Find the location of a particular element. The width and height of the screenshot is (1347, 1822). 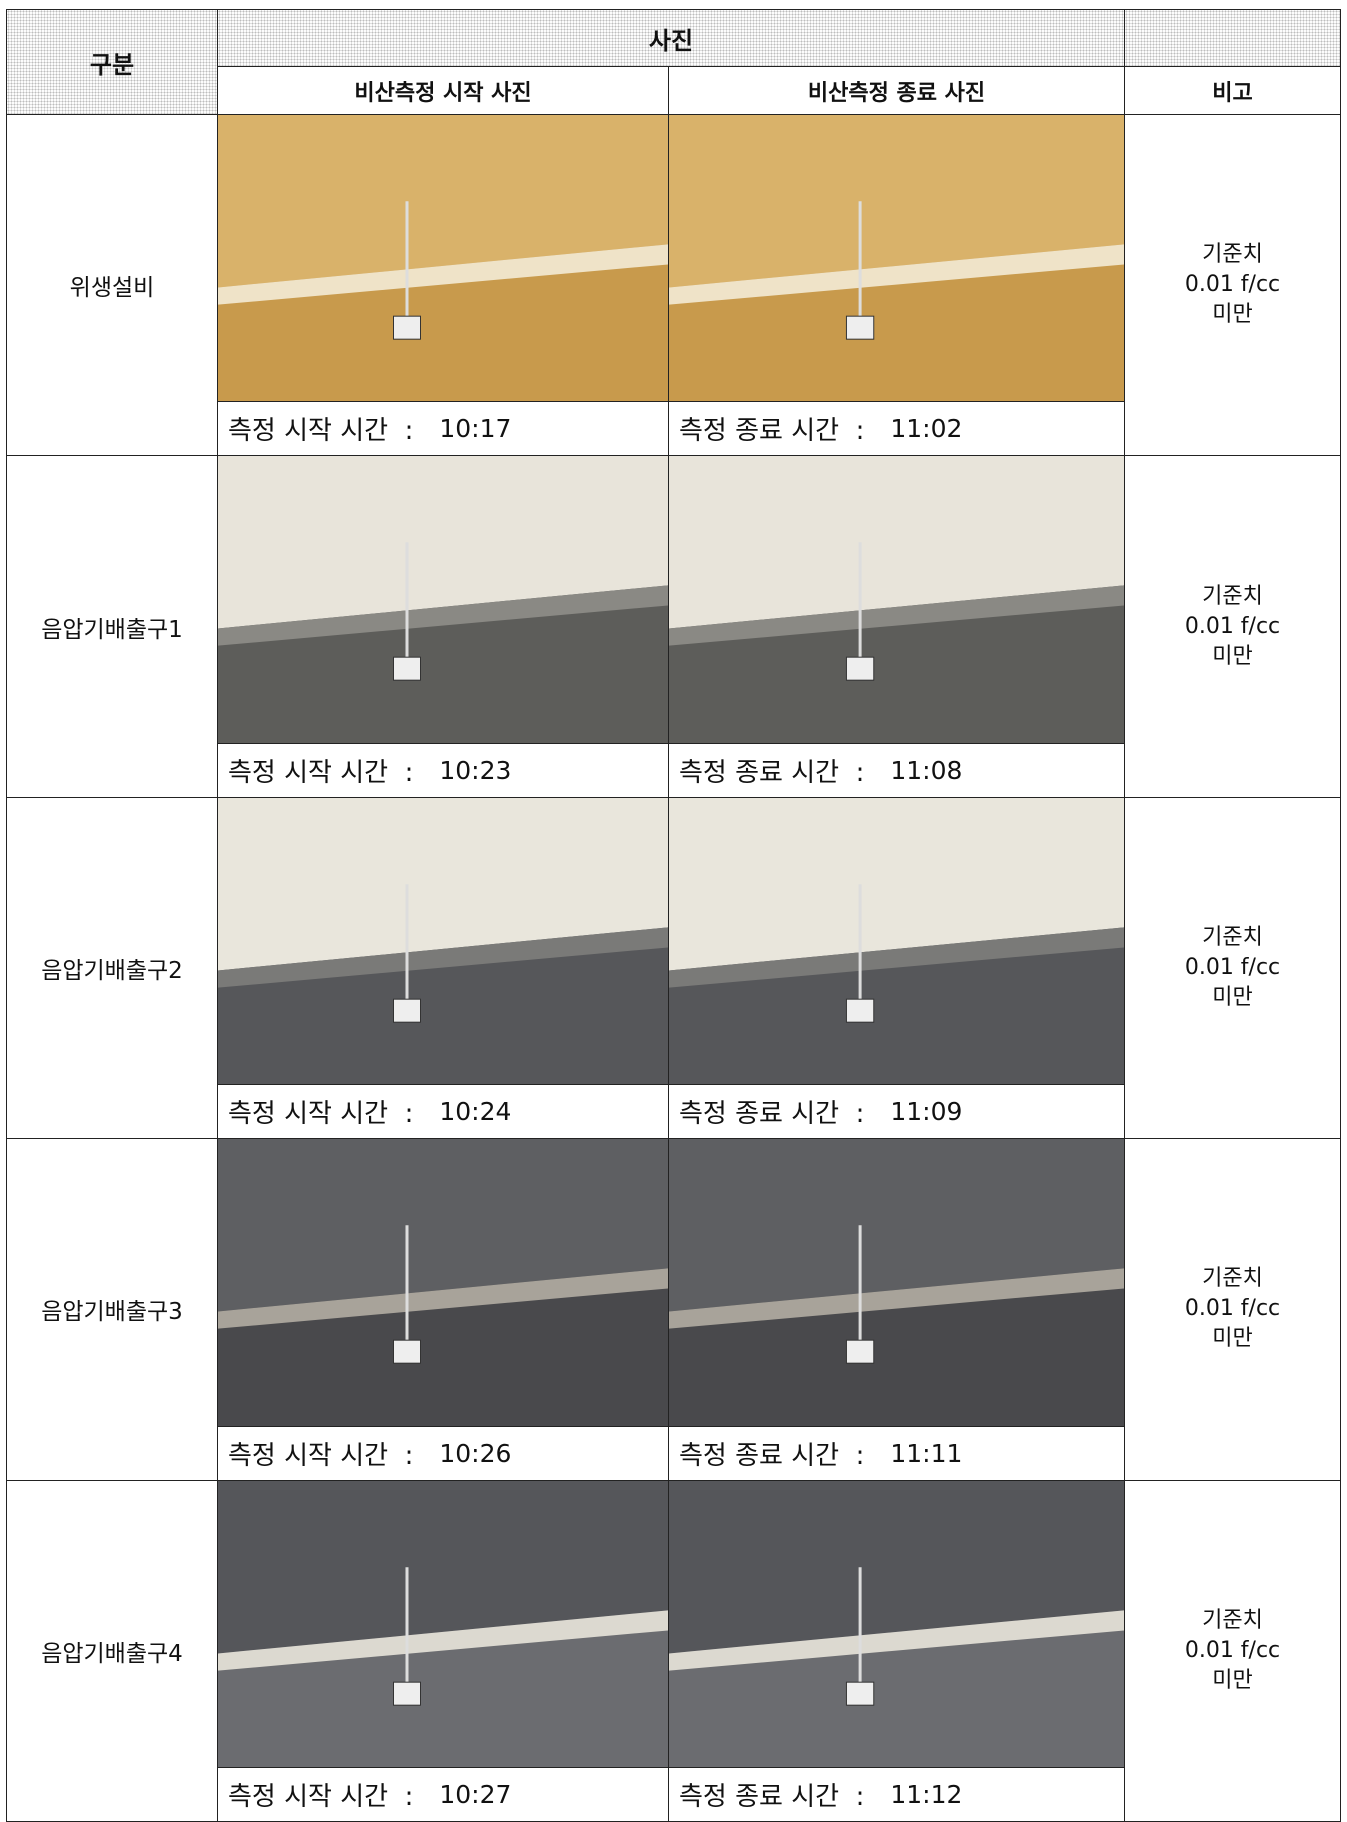

start-photo-cell: 측정 시작 시간 : 10:24 is located at coordinates (443, 968).